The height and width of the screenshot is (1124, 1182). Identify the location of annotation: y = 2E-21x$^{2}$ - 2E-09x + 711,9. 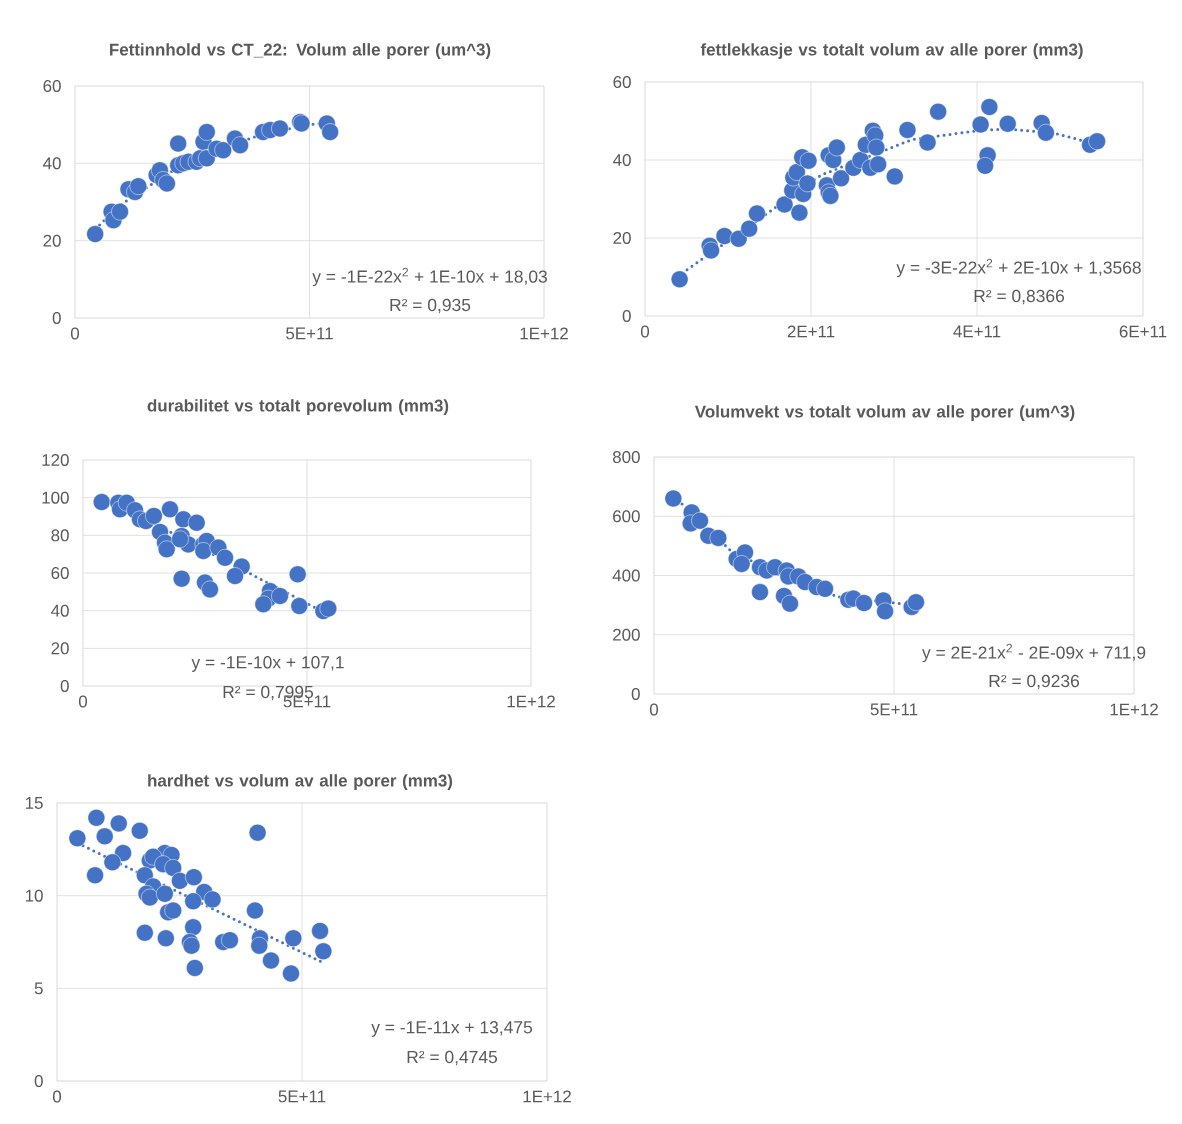
(1034, 653).